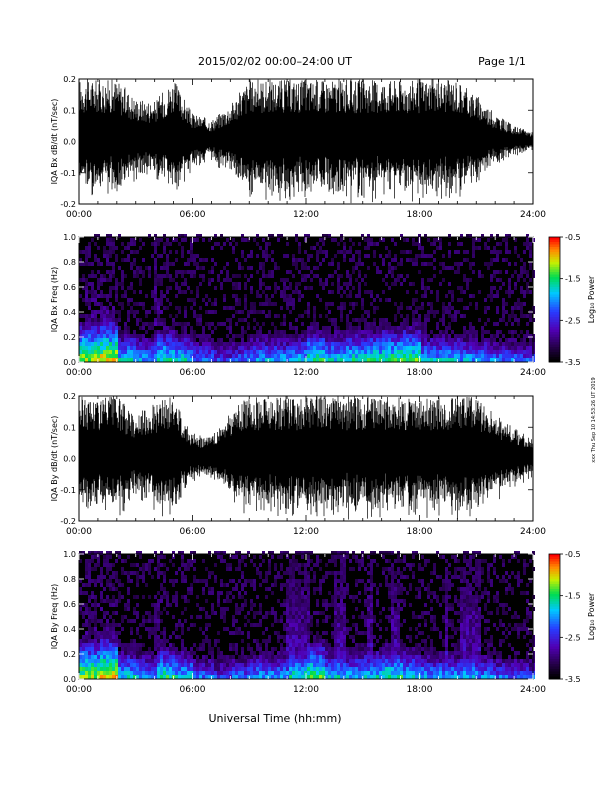  What do you see at coordinates (554, 321) in the screenshot?
I see `colorbar-step` at bounding box center [554, 321].